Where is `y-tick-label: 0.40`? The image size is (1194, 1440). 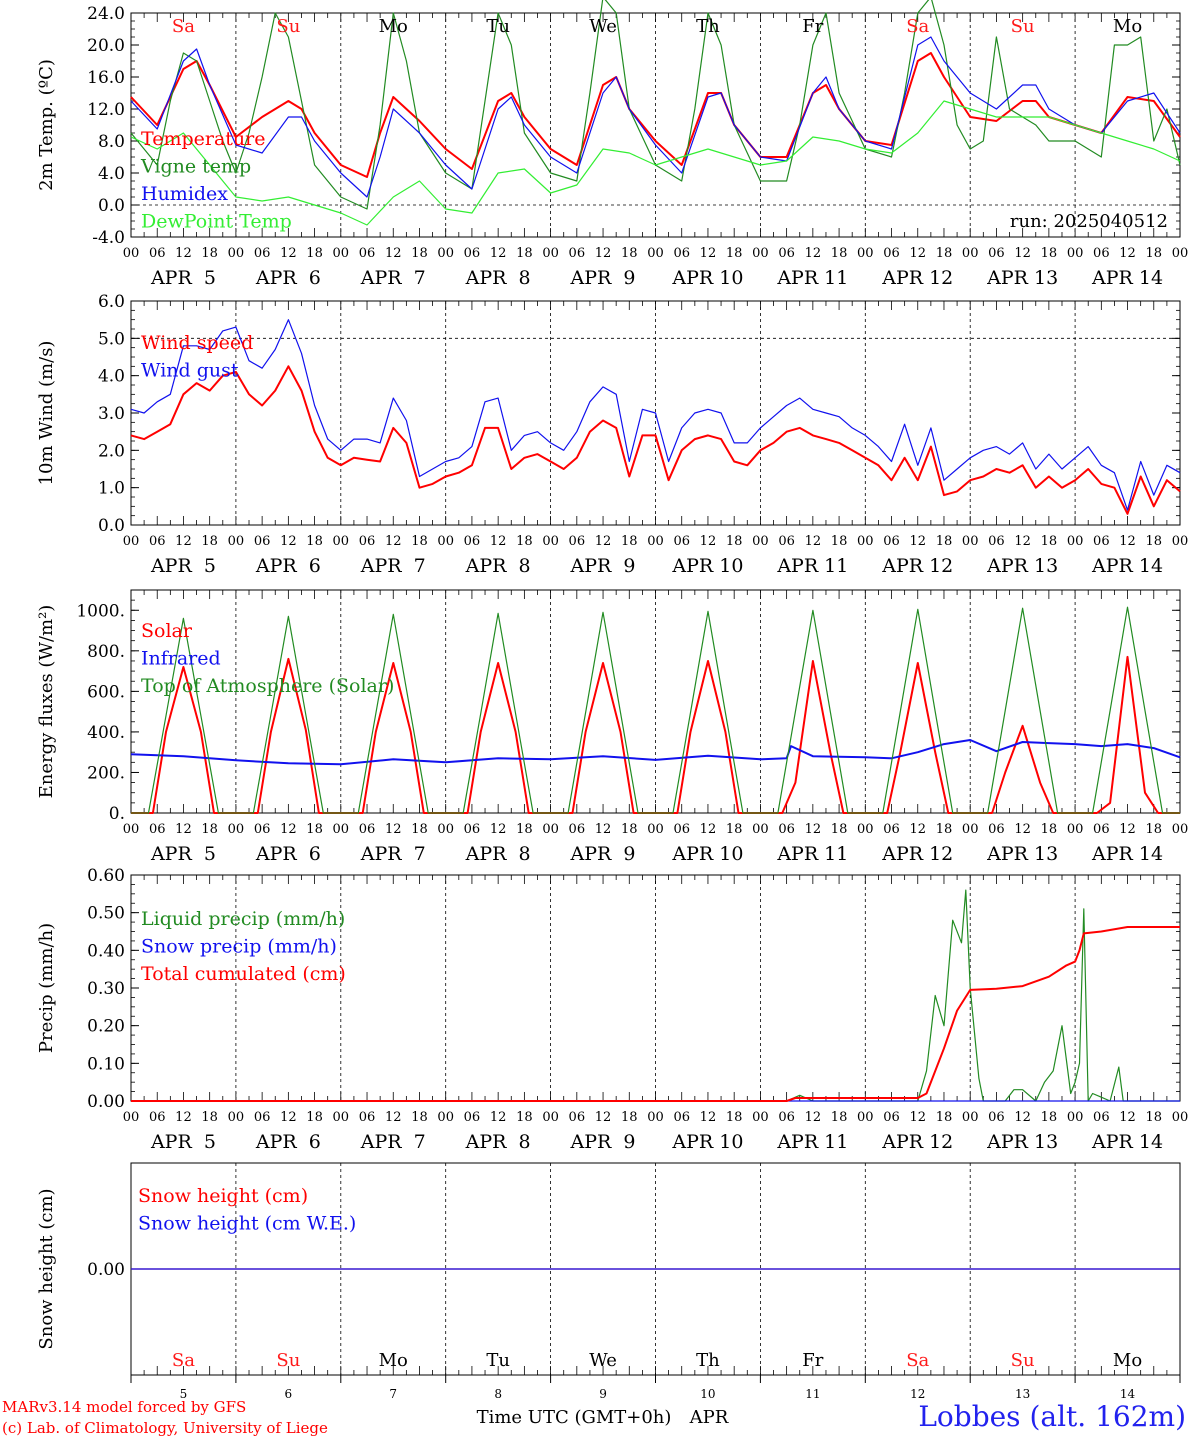 y-tick-label: 0.40 is located at coordinates (106, 951).